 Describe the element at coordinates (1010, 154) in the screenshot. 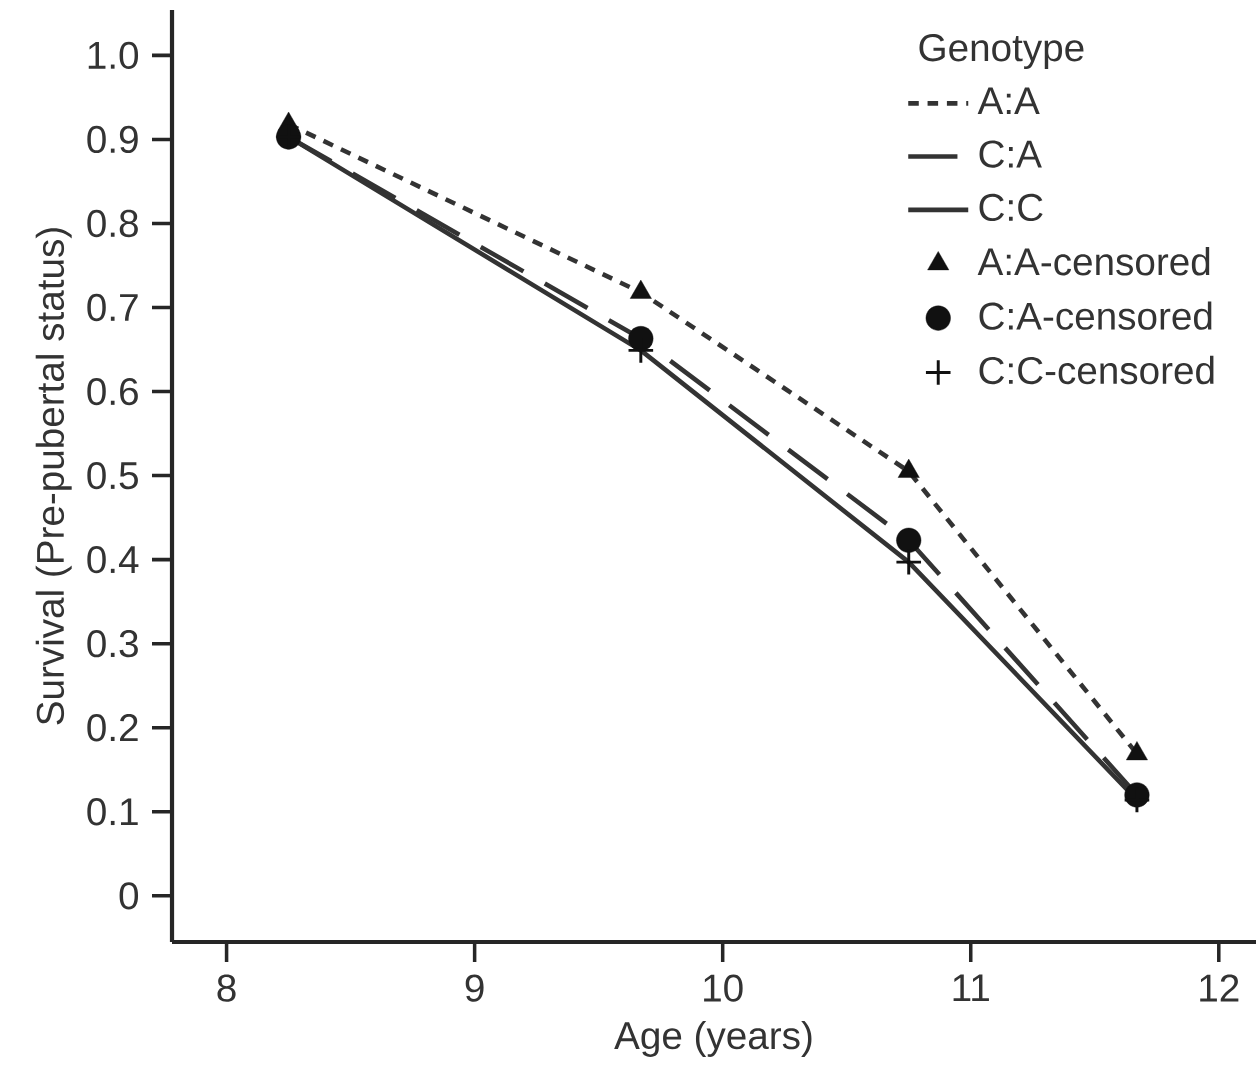

I see `legend-label: C:A` at that location.